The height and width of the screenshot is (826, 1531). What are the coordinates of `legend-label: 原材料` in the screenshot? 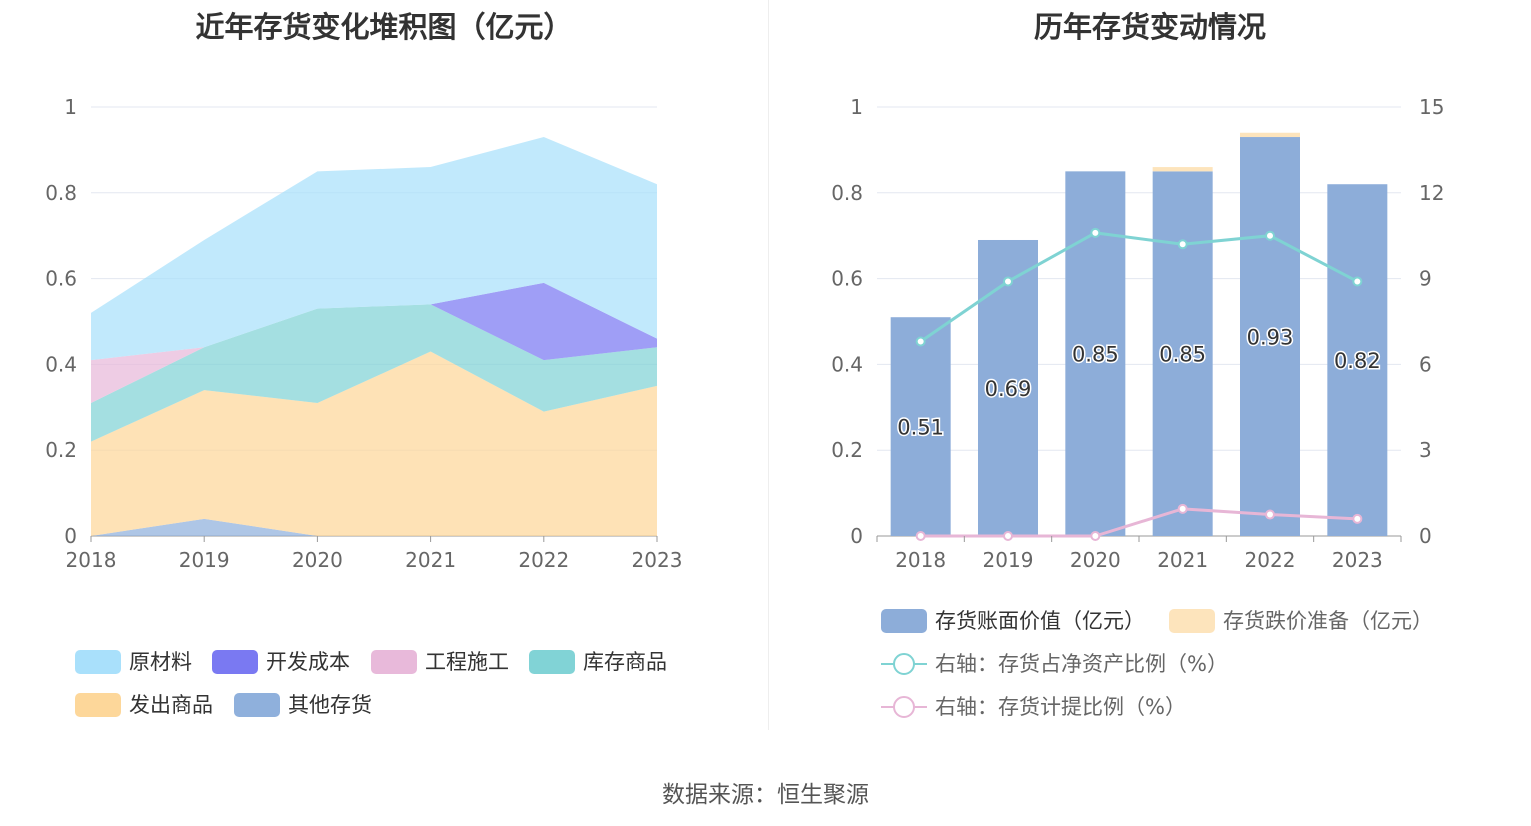 It's located at (160, 662).